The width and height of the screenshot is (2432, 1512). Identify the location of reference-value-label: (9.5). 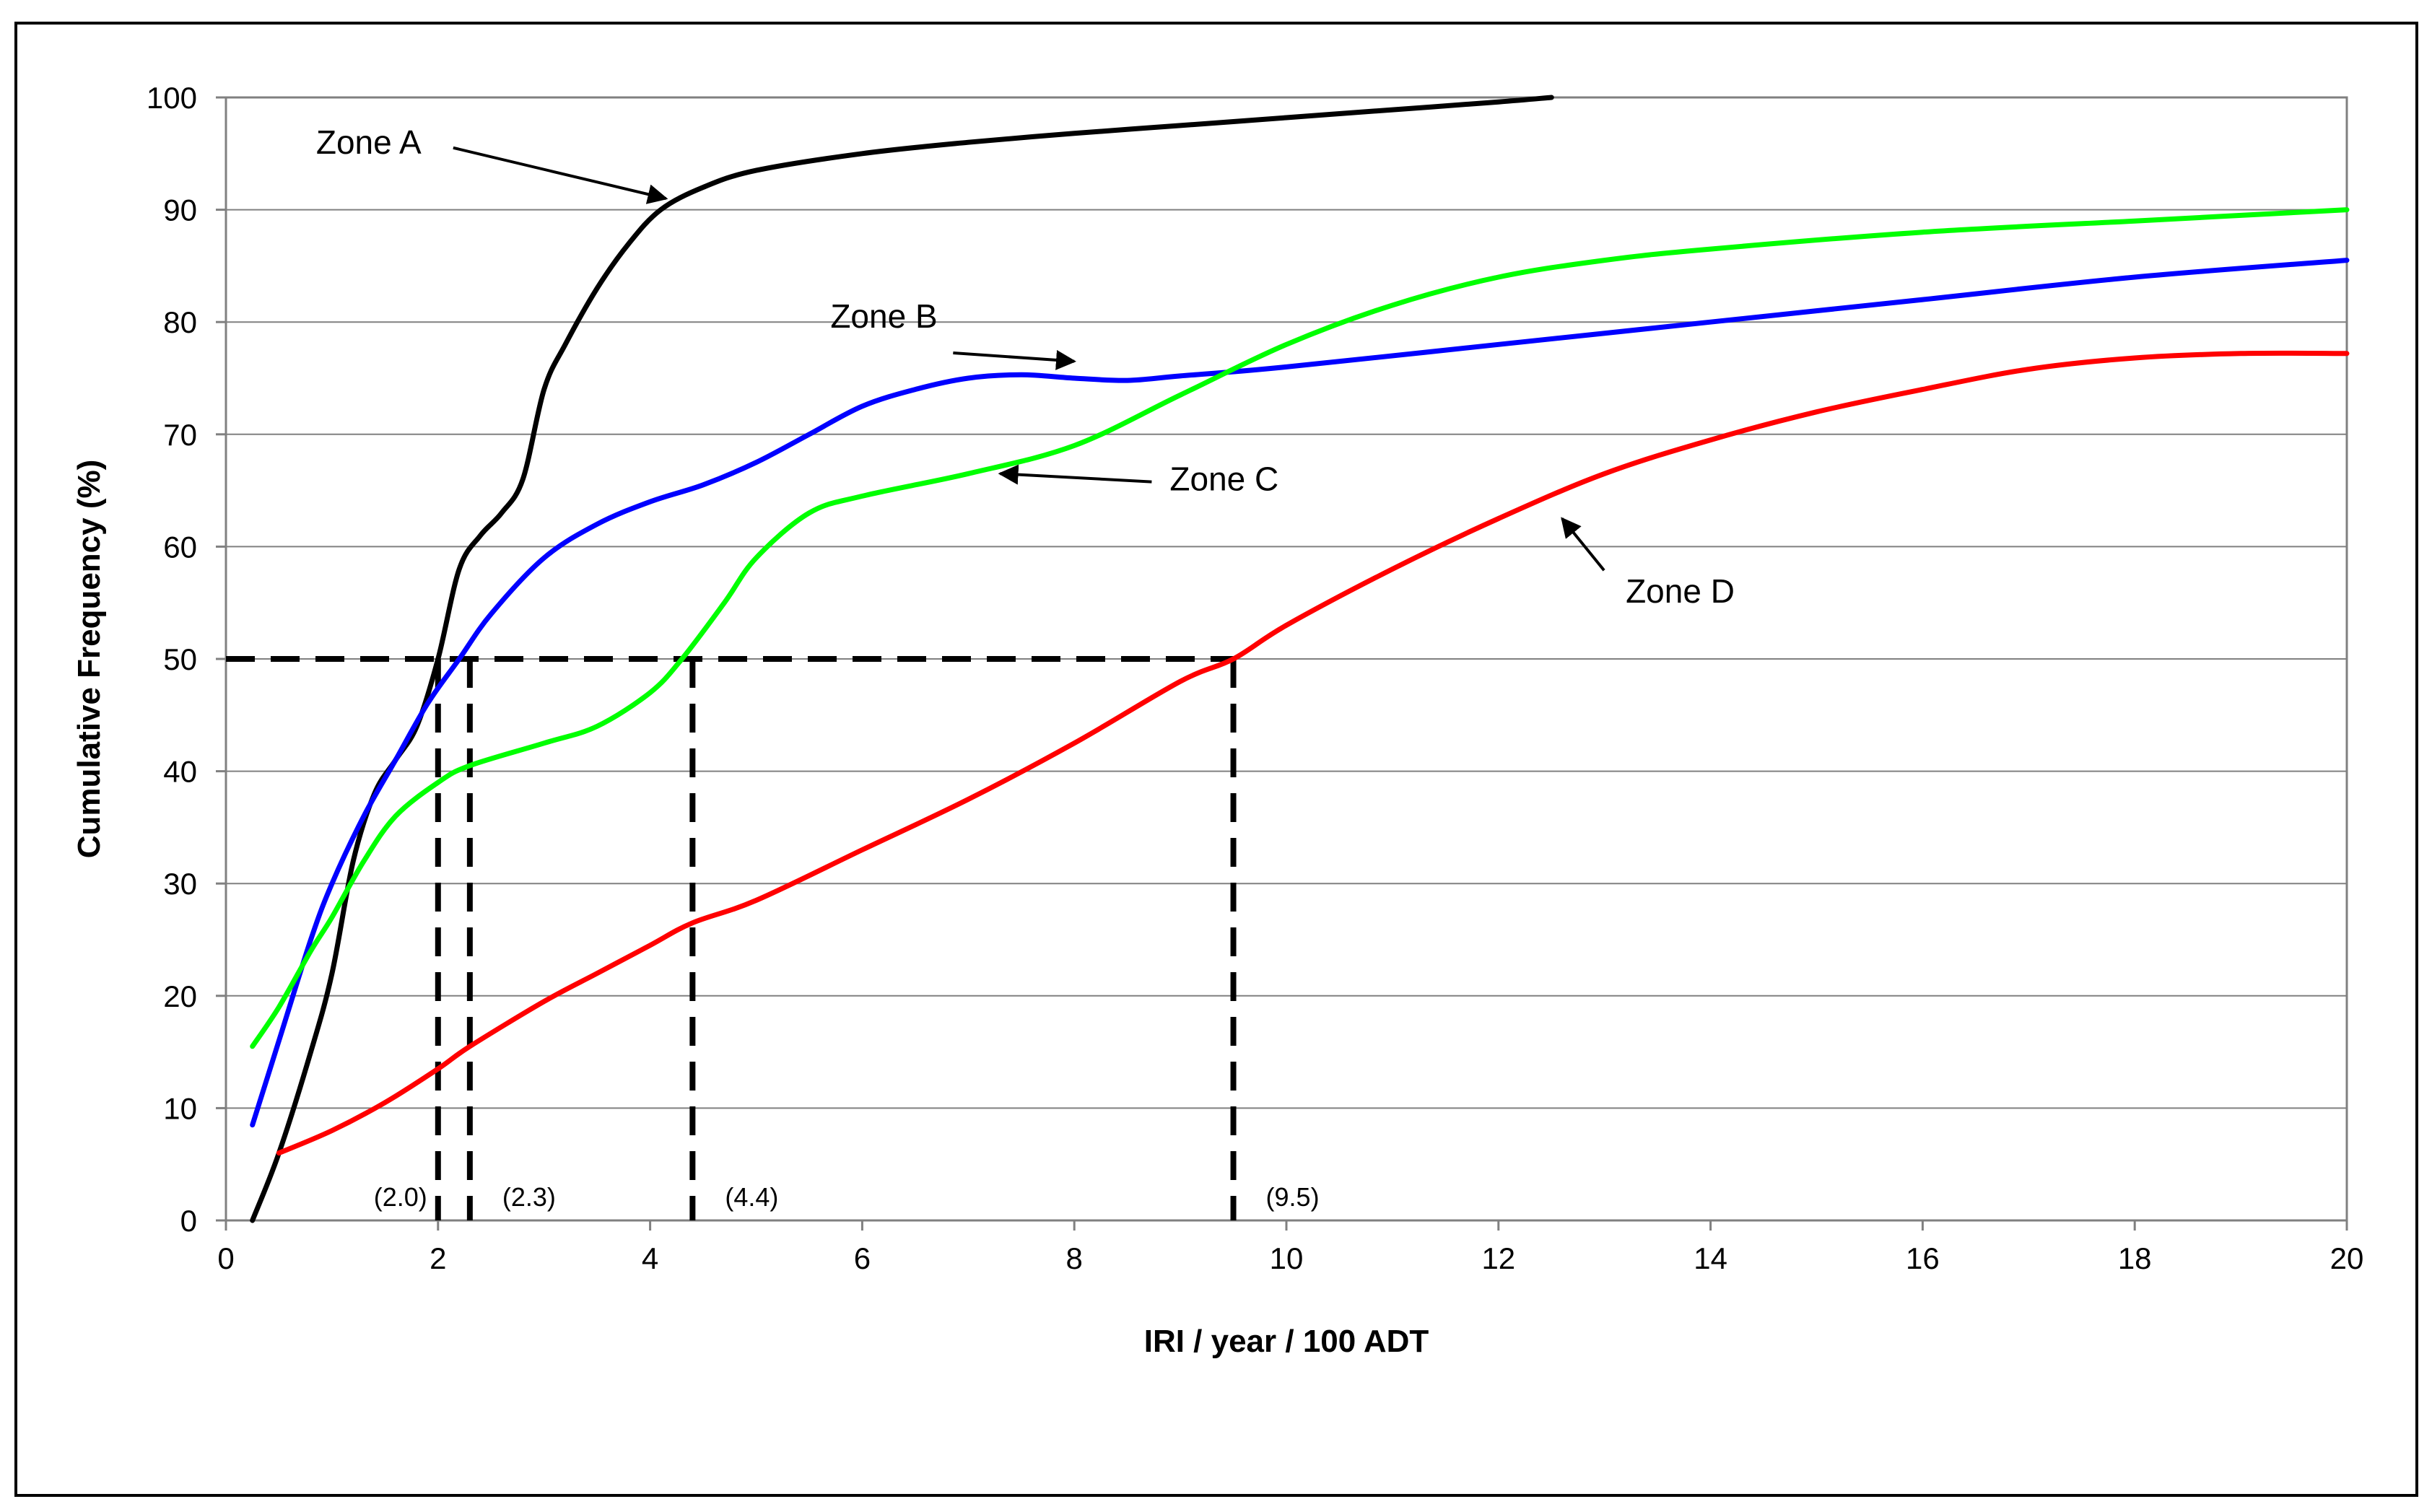
(1293, 1197).